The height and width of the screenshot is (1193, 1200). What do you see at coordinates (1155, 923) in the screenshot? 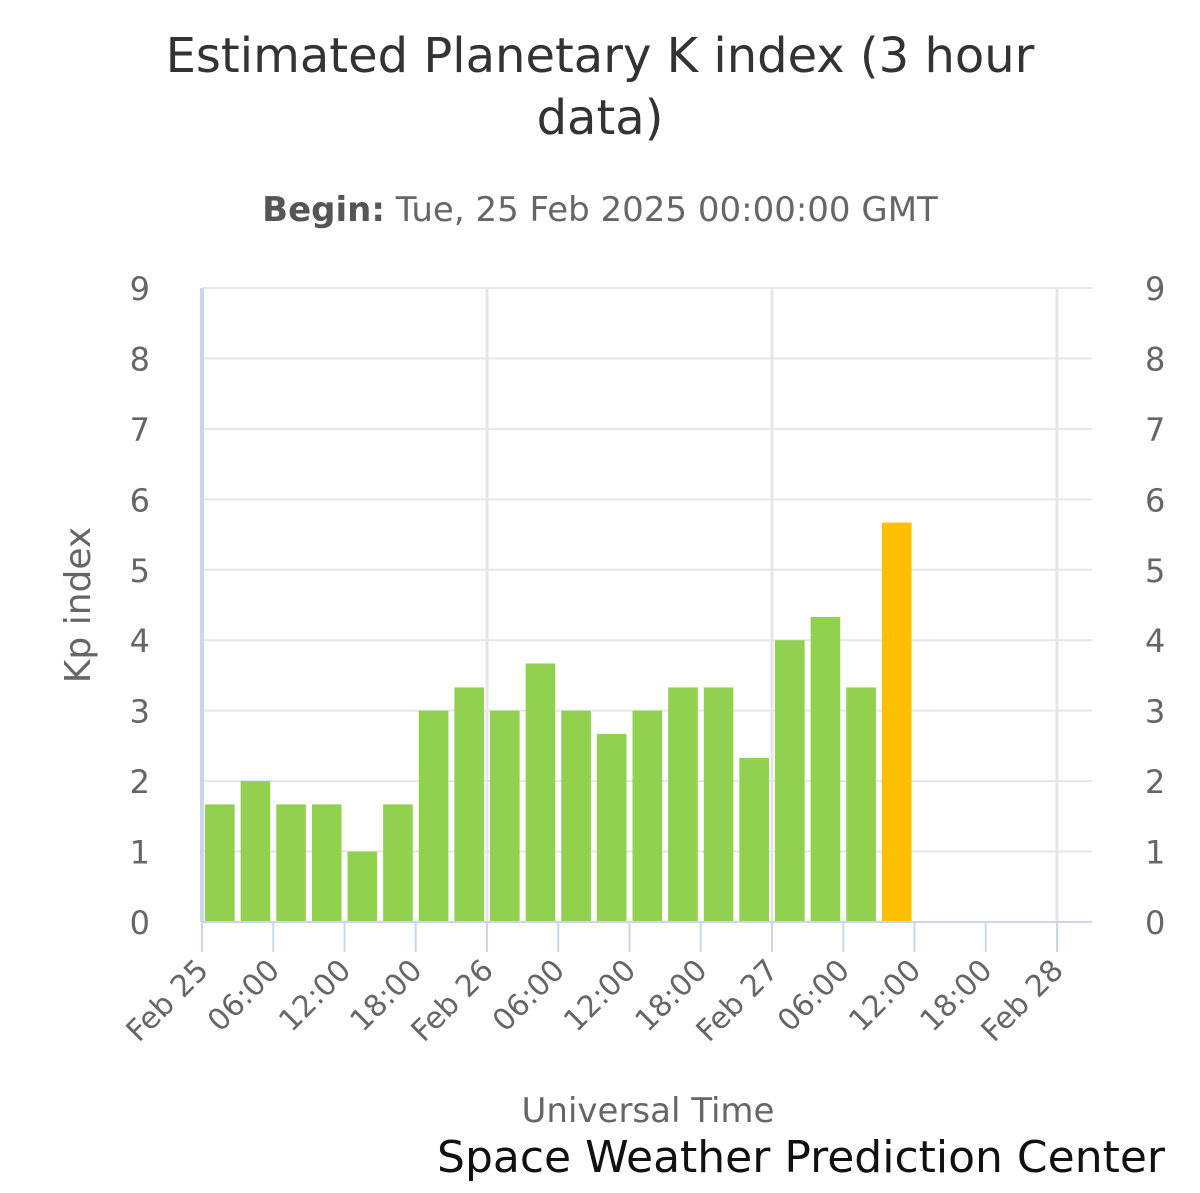
I see `y-tick-label-right: 0` at bounding box center [1155, 923].